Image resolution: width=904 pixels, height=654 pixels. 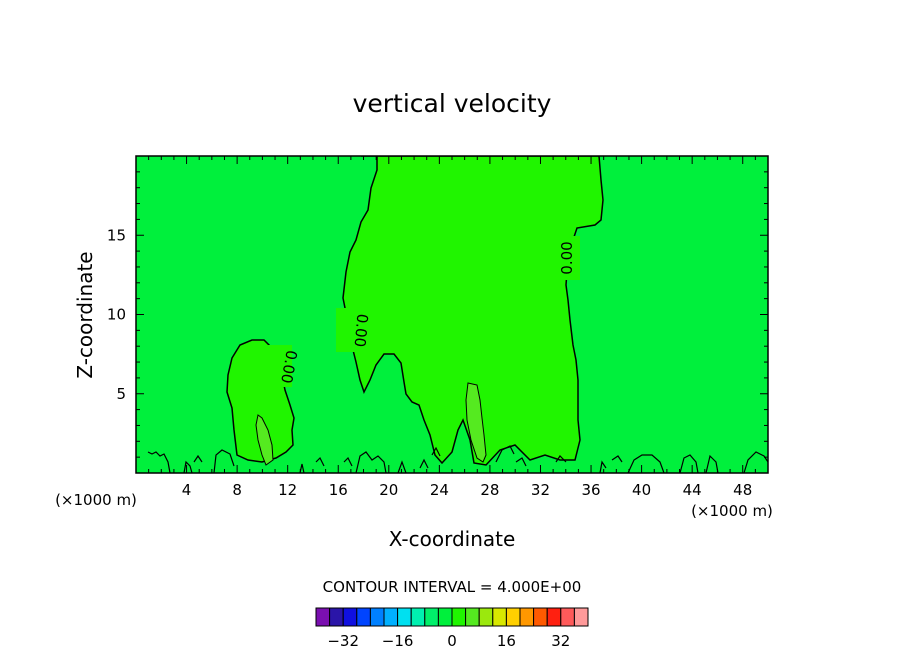 What do you see at coordinates (452, 103) in the screenshot?
I see `chart-title: vertical velocity` at bounding box center [452, 103].